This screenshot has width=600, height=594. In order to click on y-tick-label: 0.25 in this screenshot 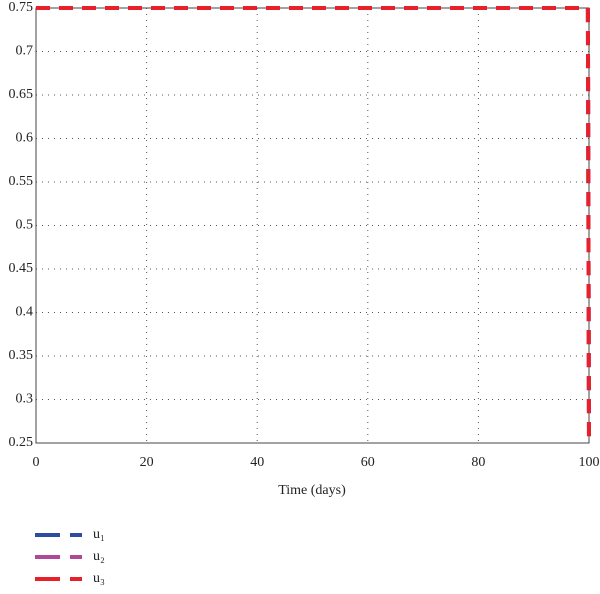, I will do `click(21, 442)`.